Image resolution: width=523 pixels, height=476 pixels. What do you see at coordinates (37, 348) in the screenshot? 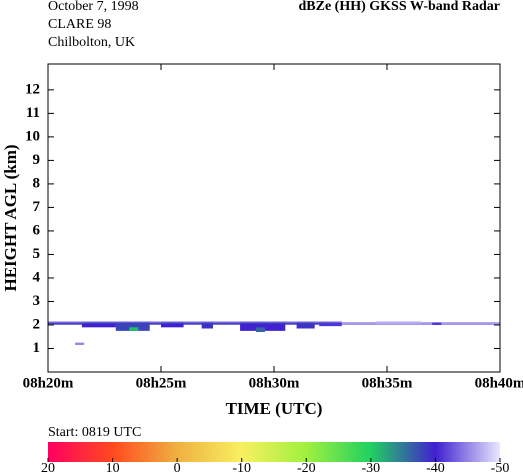
I see `y-tick-label: 1` at bounding box center [37, 348].